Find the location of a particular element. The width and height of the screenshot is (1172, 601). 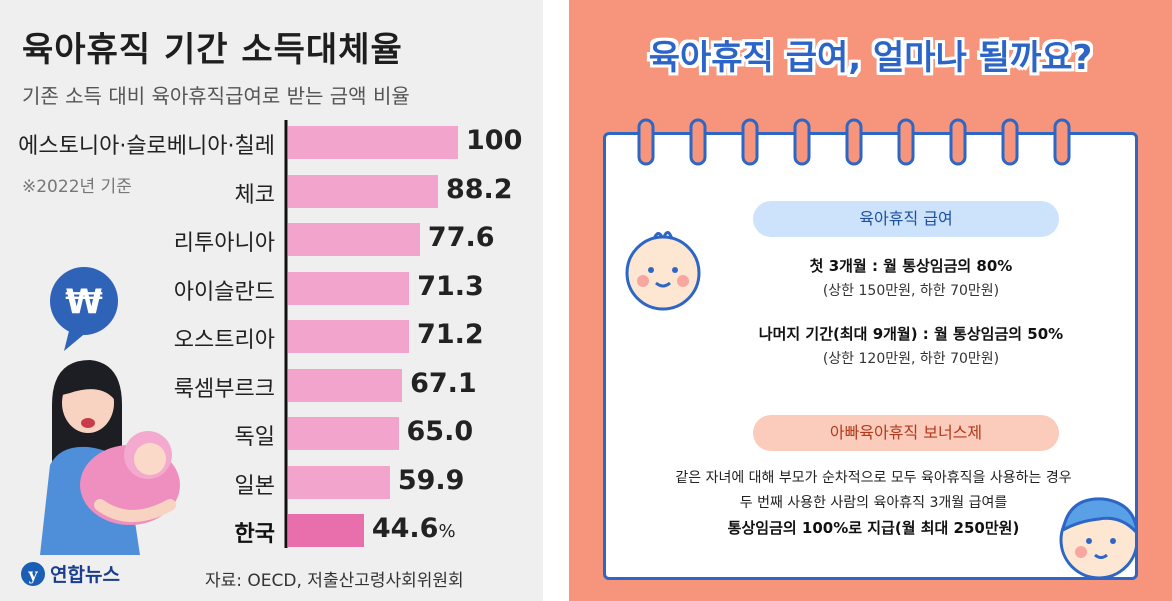

category-label: 룩셈부르크 is located at coordinates (224, 389).